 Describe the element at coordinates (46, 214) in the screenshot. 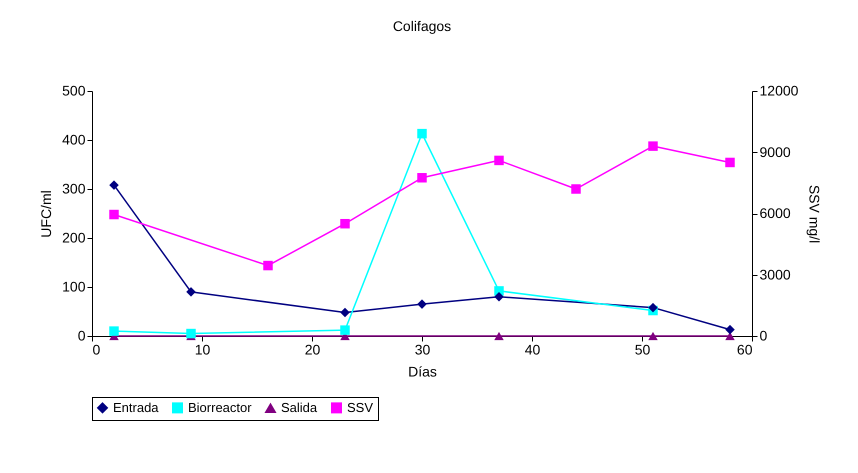

I see `y-axis-title: UFC/ml` at that location.